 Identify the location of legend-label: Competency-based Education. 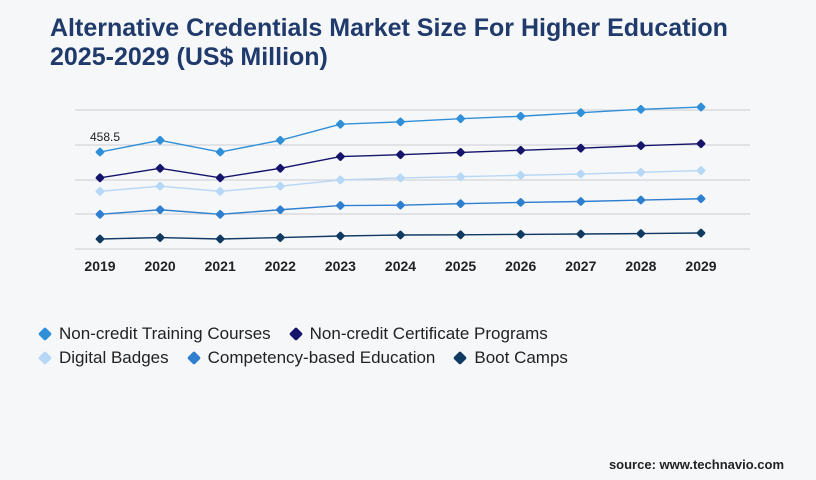
(321, 357).